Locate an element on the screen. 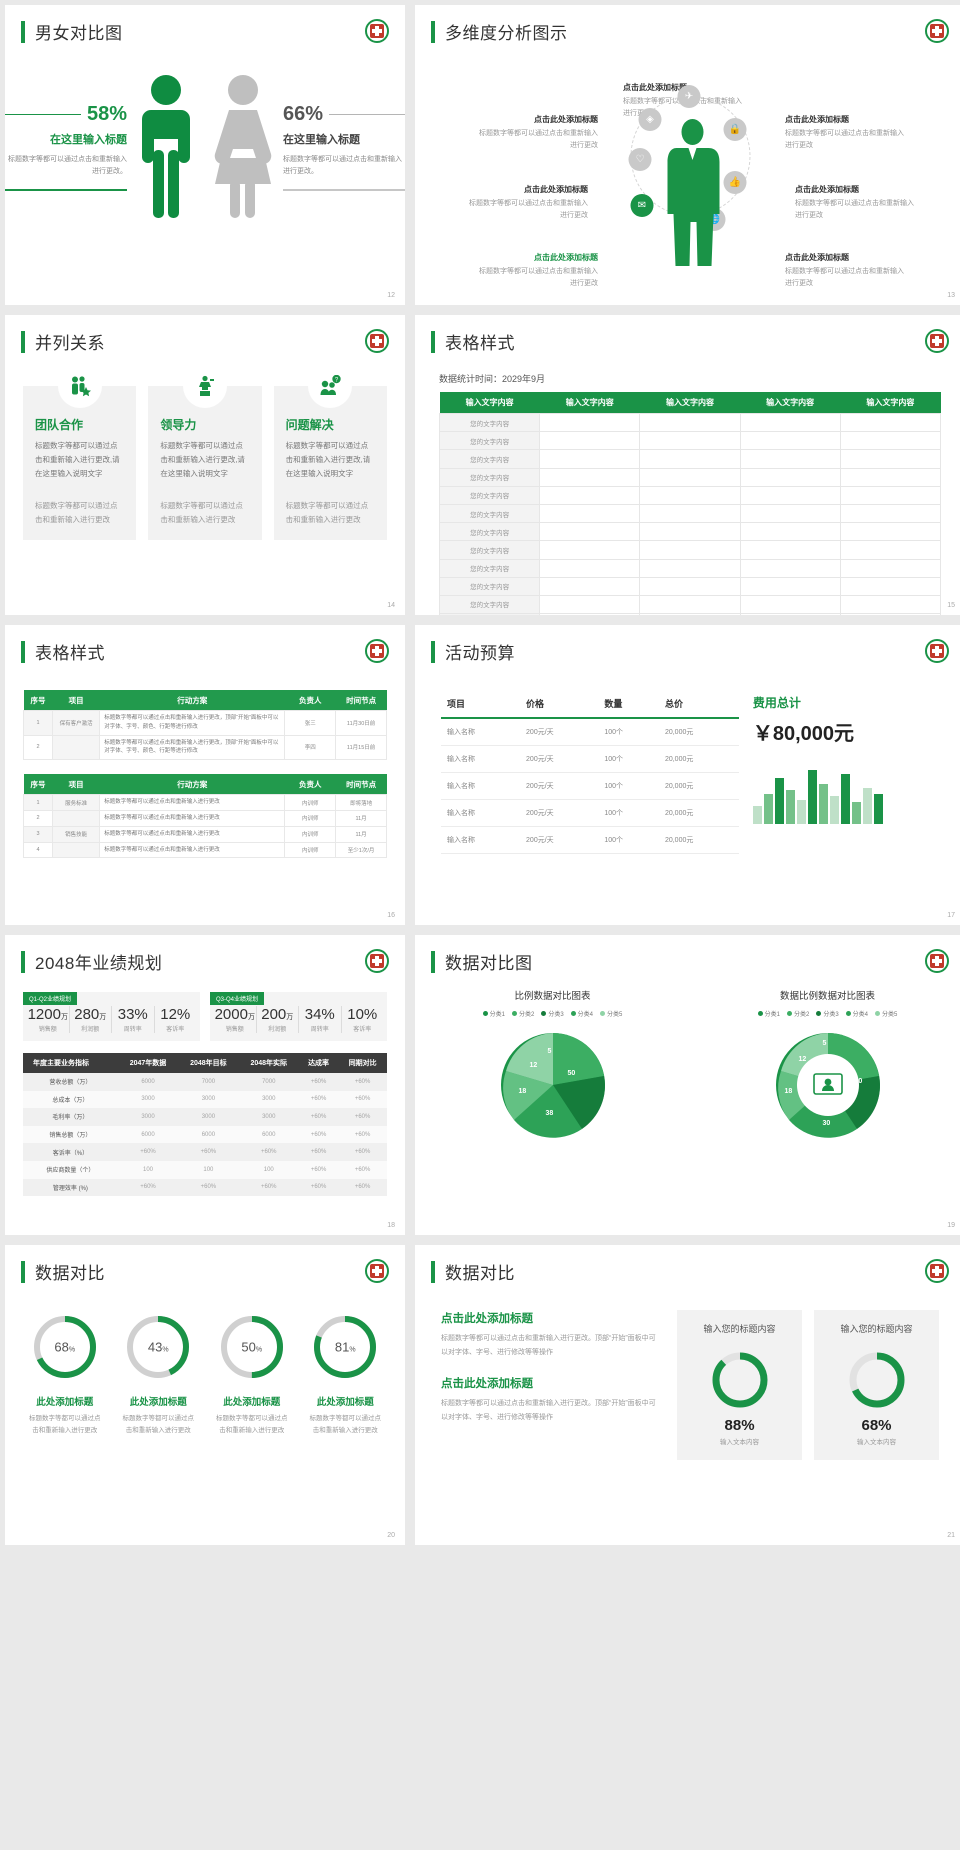 The image size is (960, 1850). table-row: 1 服务标准 标题数字等都可以通过点击和重新输入进行更改 内训师 即将落地 is located at coordinates (204, 802).